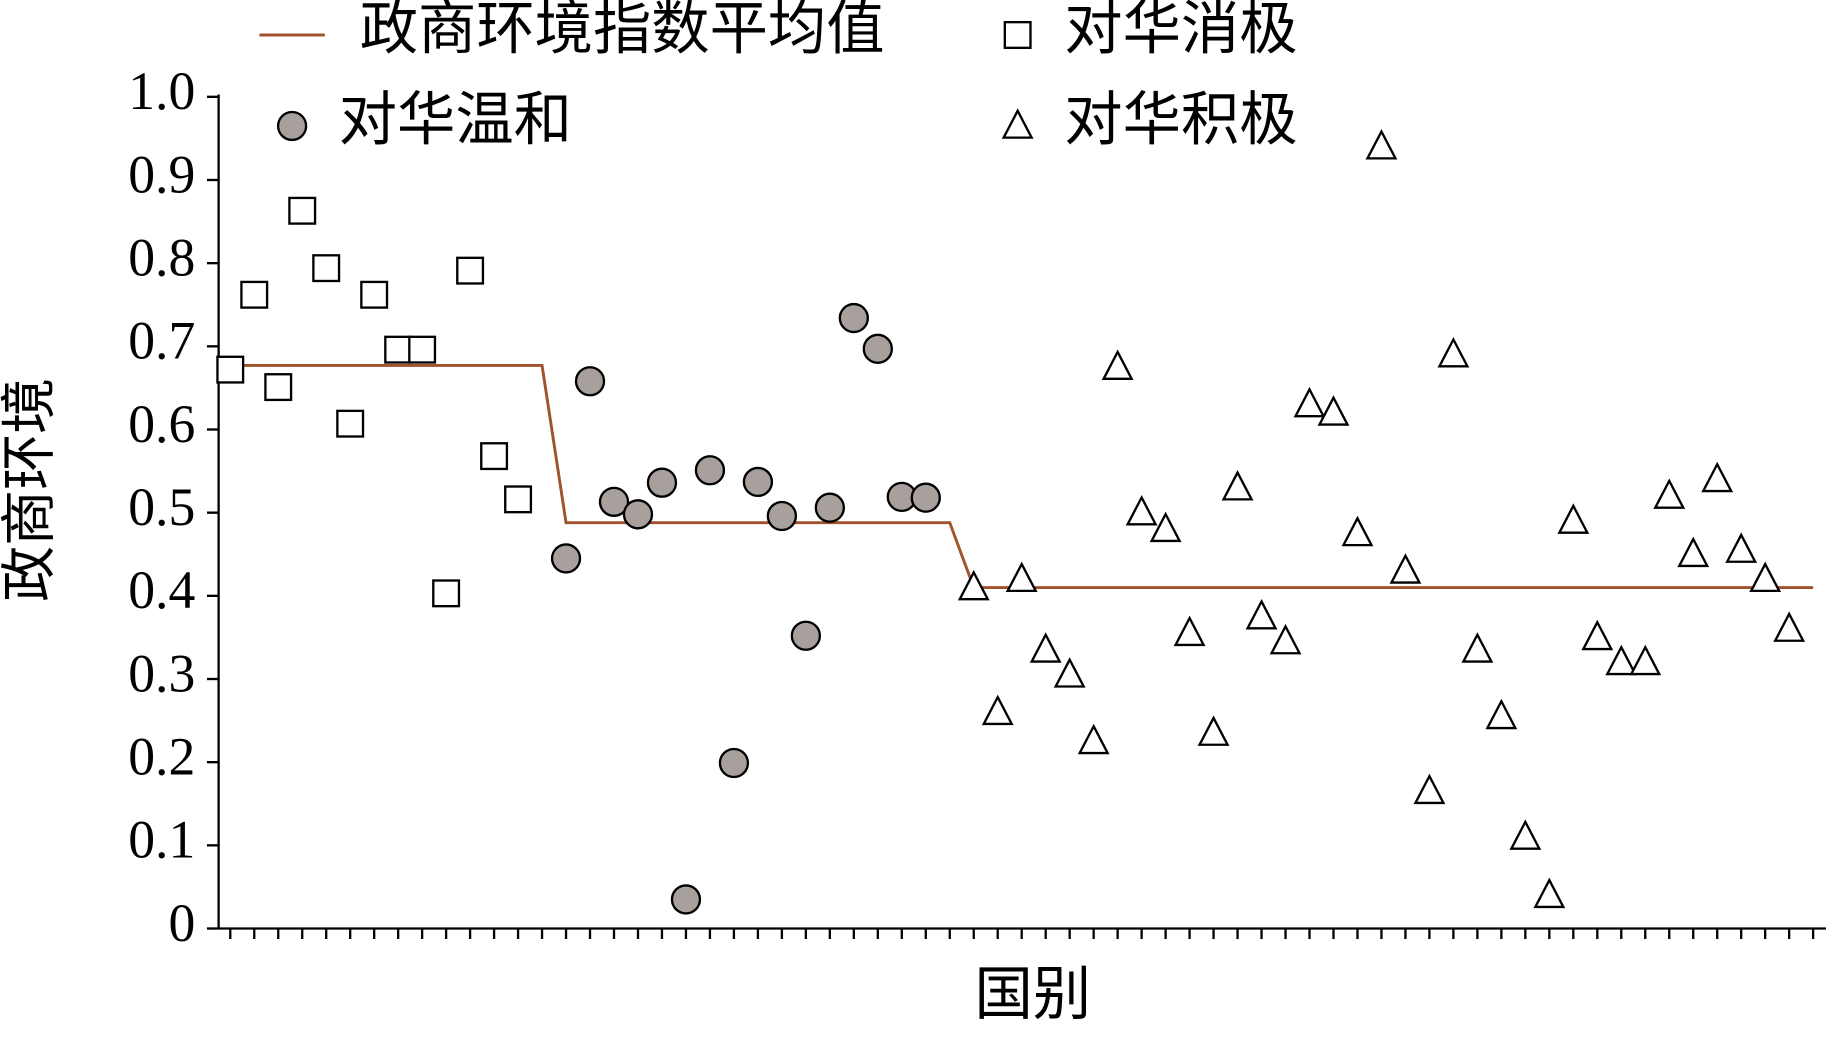 The image size is (1830, 1037). I want to click on y-tick-label: 0.2, so click(161, 756).